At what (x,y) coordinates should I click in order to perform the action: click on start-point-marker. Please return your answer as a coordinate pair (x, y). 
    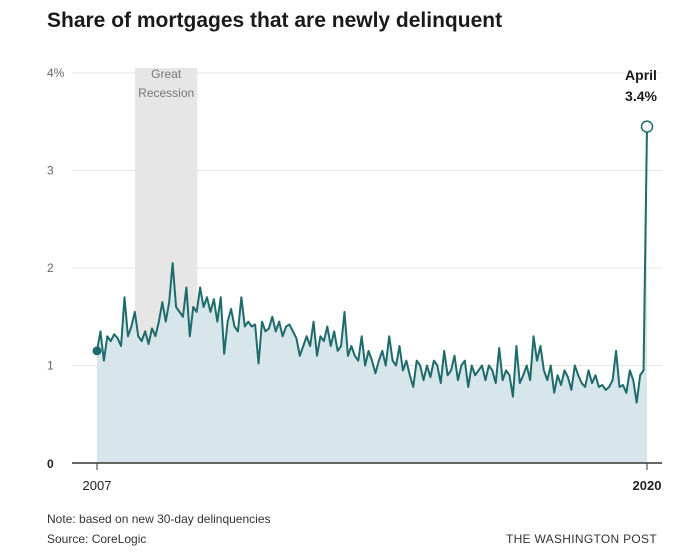
    Looking at the image, I should click on (97, 351).